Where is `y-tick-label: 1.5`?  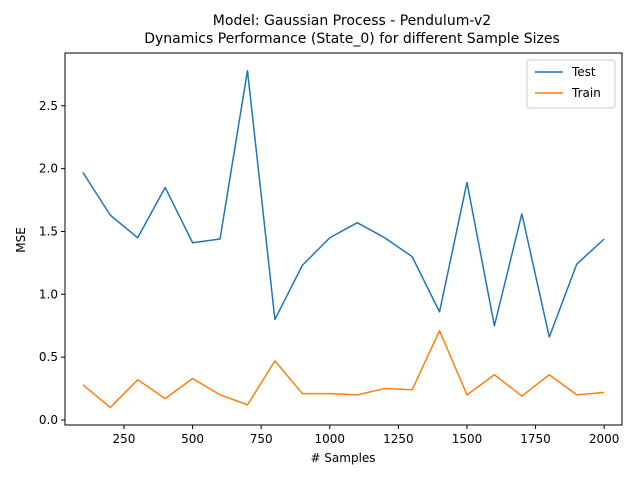 y-tick-label: 1.5 is located at coordinates (48, 231).